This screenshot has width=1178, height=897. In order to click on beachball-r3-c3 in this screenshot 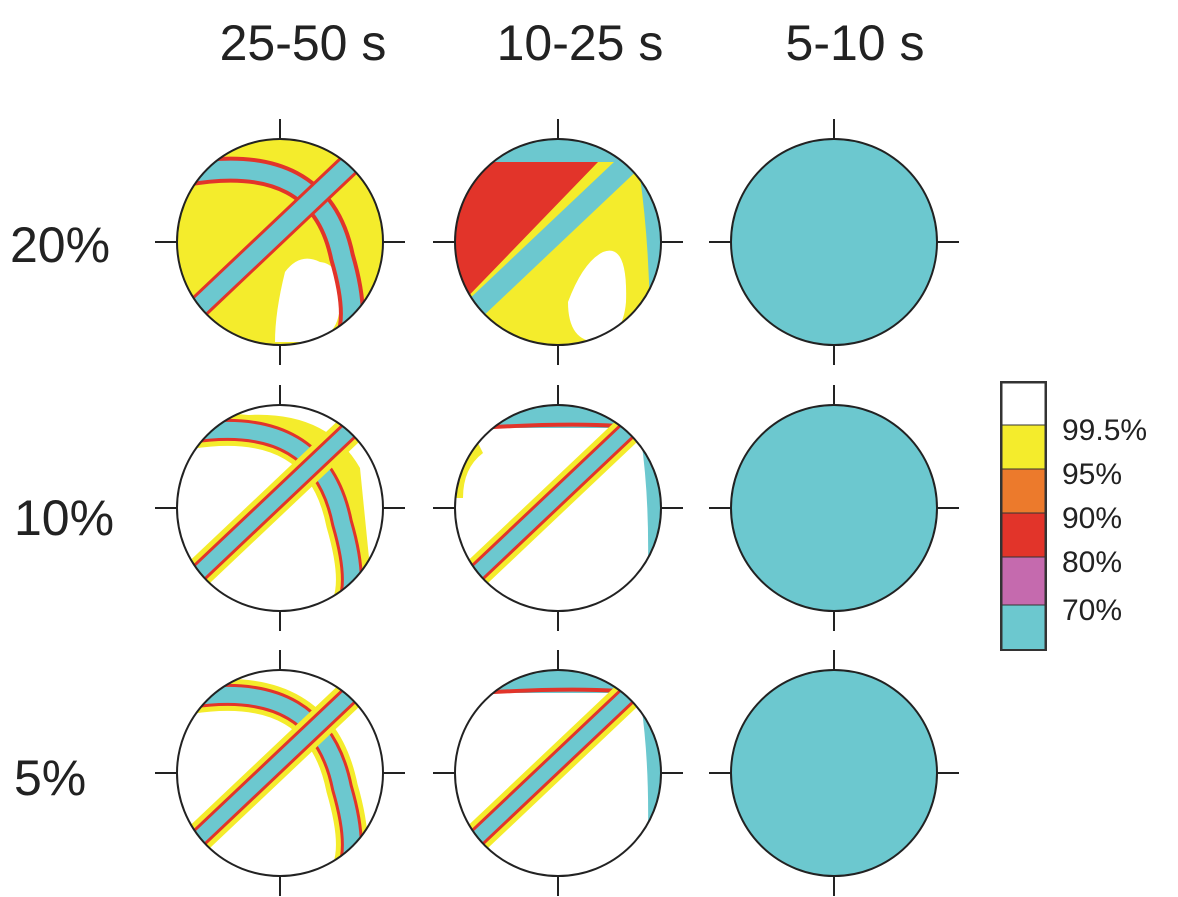, I will do `click(834, 773)`.